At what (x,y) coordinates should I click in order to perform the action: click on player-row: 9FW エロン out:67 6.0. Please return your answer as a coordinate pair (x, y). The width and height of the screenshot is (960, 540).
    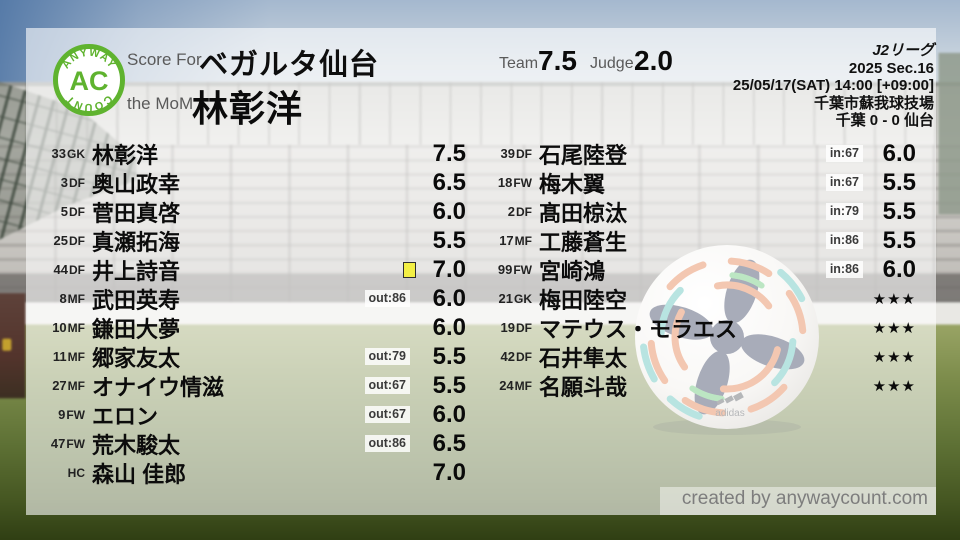
    Looking at the image, I should click on (248, 414).